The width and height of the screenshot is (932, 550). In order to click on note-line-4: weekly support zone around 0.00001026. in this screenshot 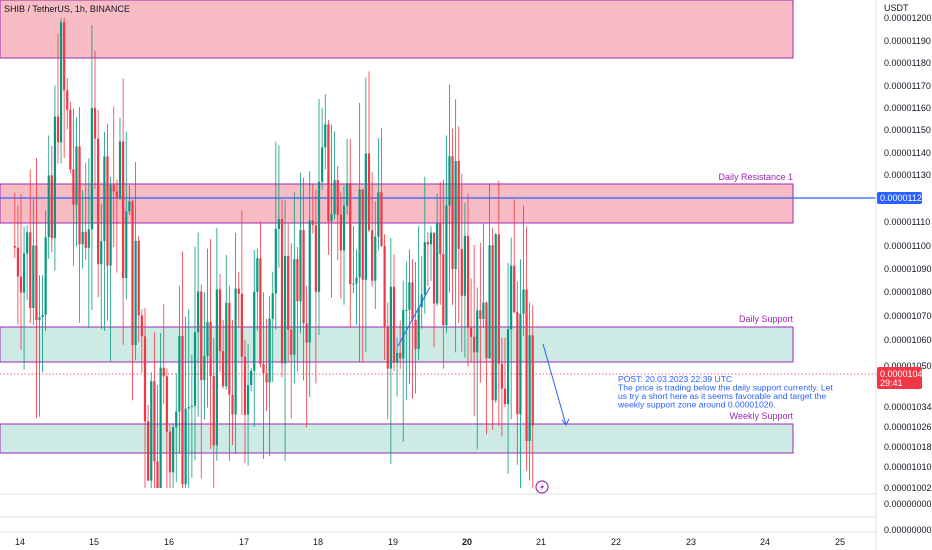, I will do `click(696, 405)`.